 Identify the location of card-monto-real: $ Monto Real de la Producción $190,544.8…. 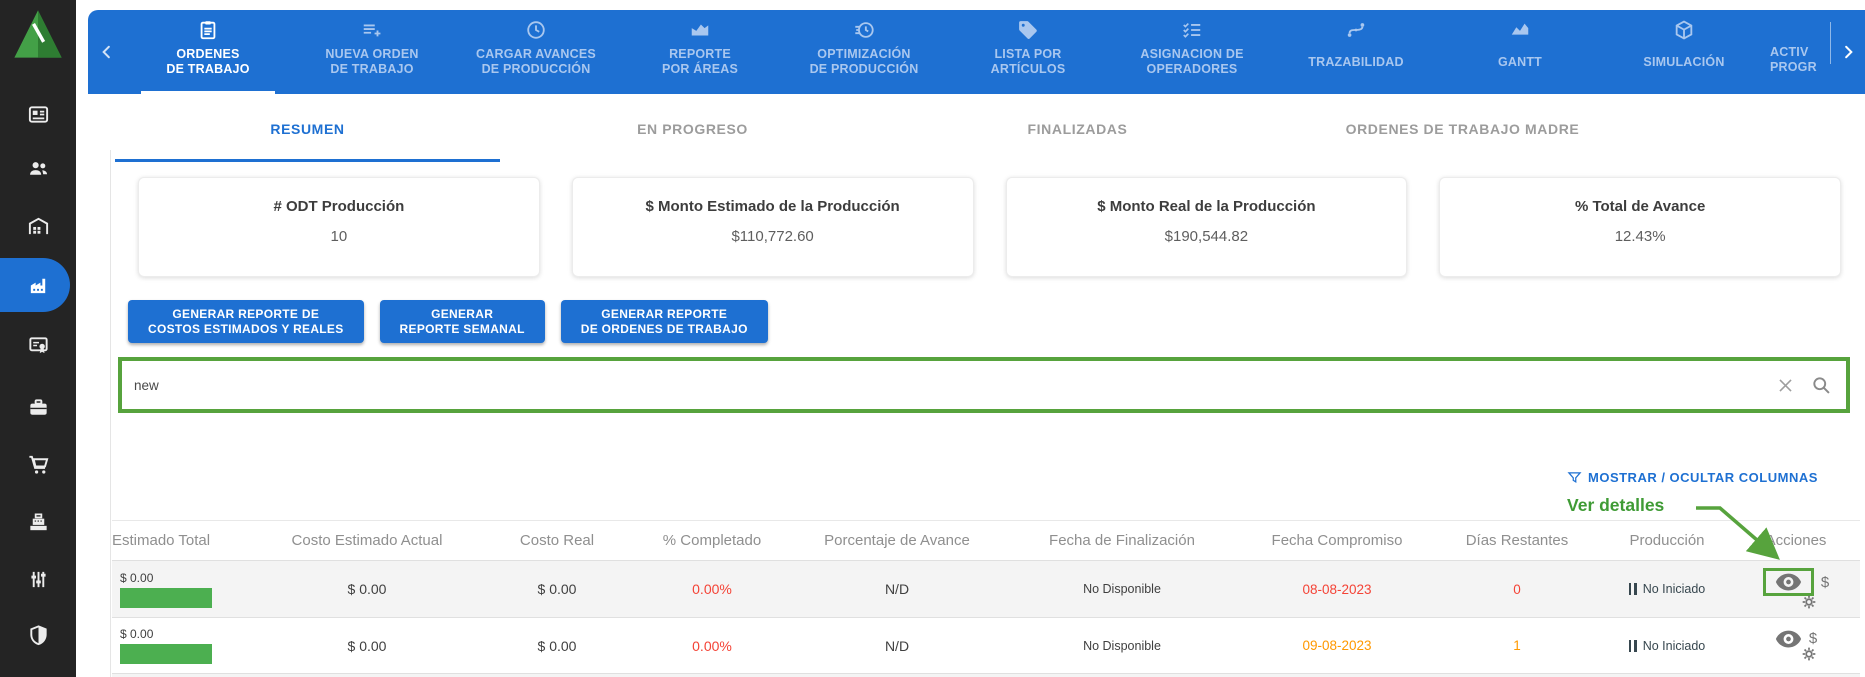
(1206, 227).